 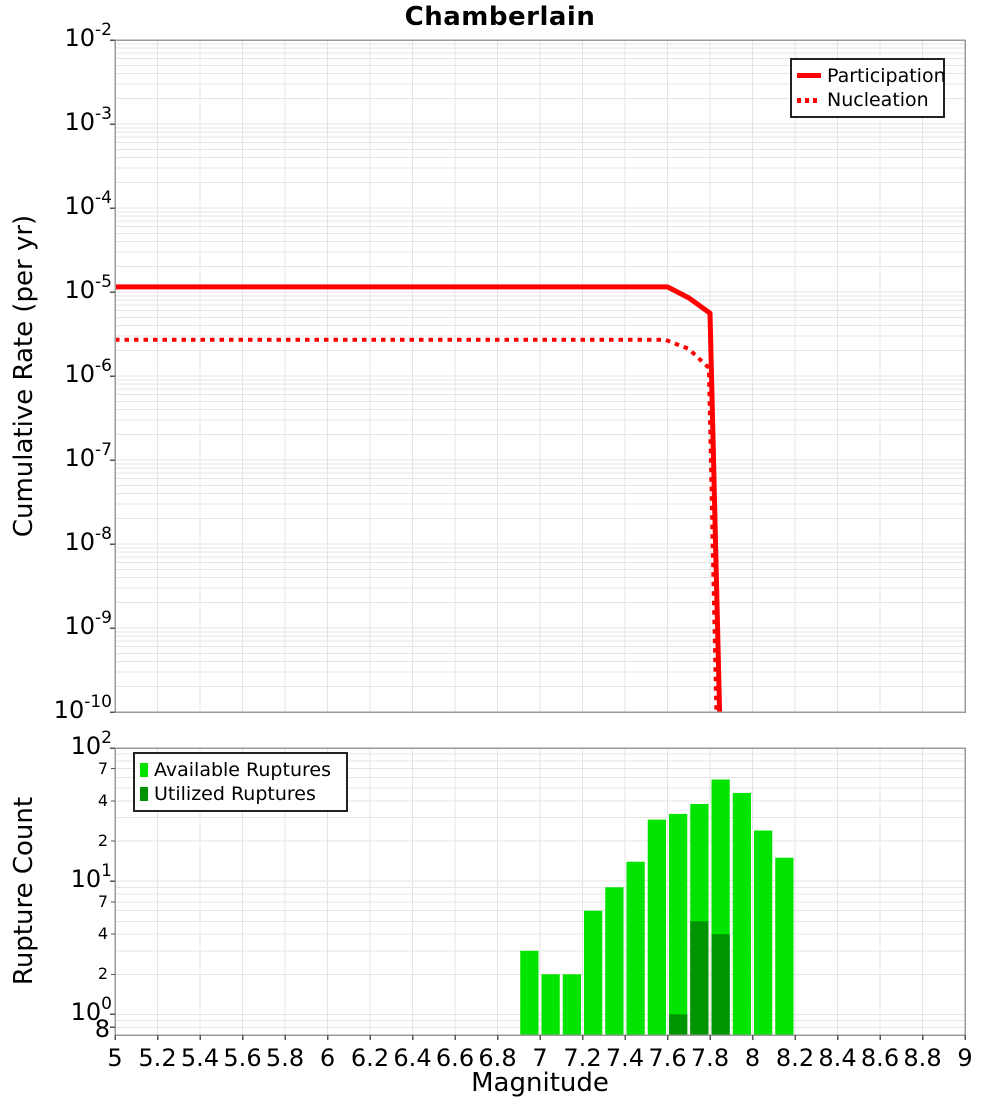 What do you see at coordinates (91, 877) in the screenshot?
I see `y-tick-label: 10¹` at bounding box center [91, 877].